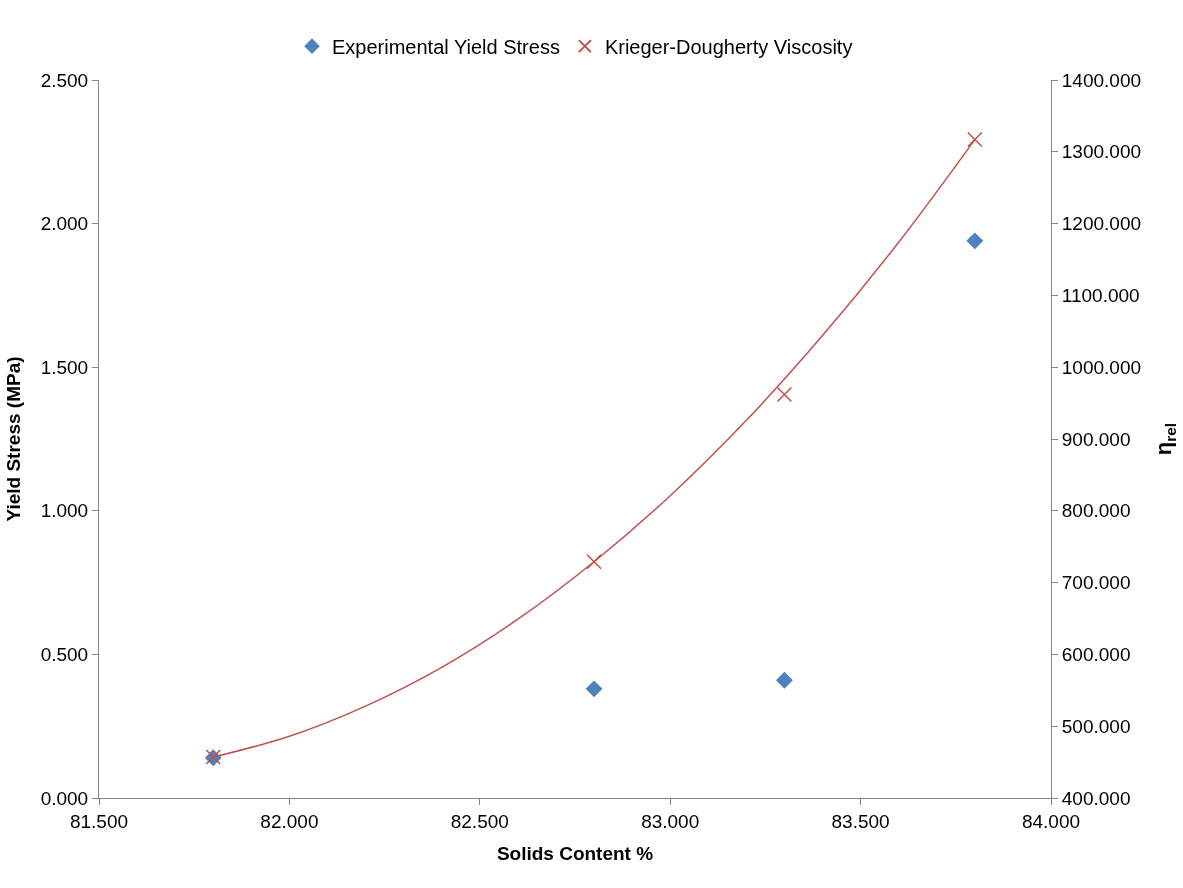  I want to click on y2-tick-label: 1200.000, so click(1101, 224).